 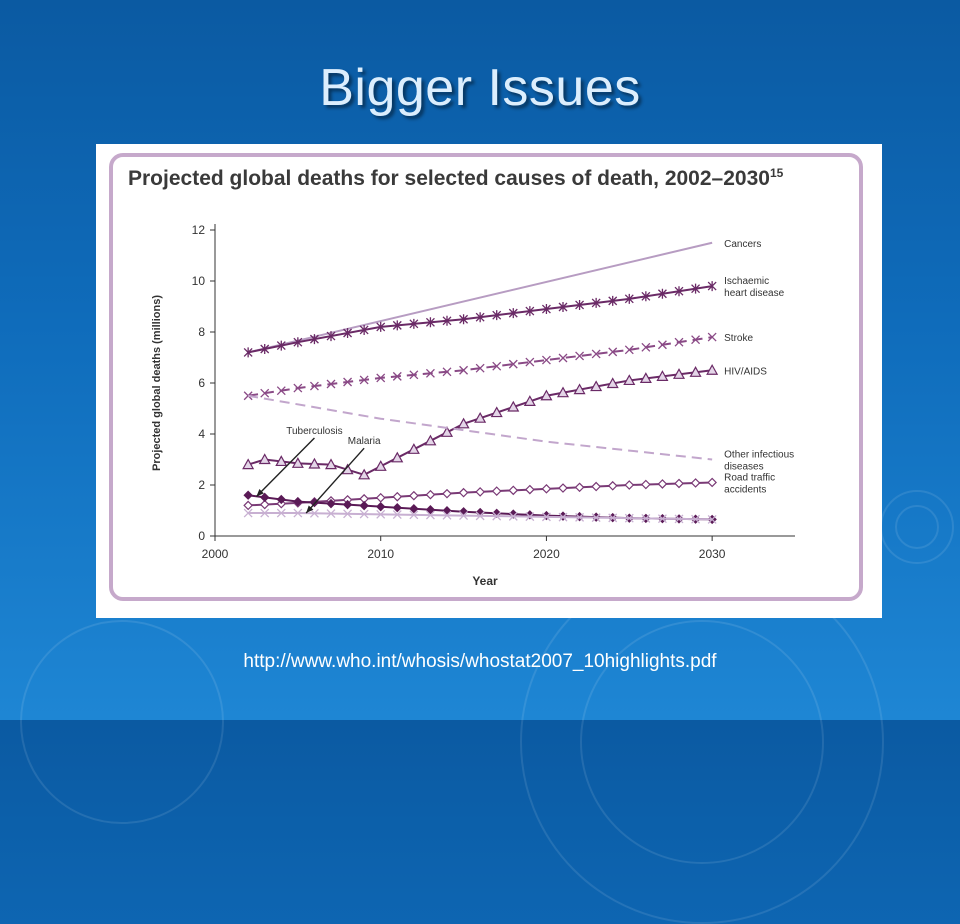 What do you see at coordinates (546, 554) in the screenshot?
I see `x-tick-label: 2020` at bounding box center [546, 554].